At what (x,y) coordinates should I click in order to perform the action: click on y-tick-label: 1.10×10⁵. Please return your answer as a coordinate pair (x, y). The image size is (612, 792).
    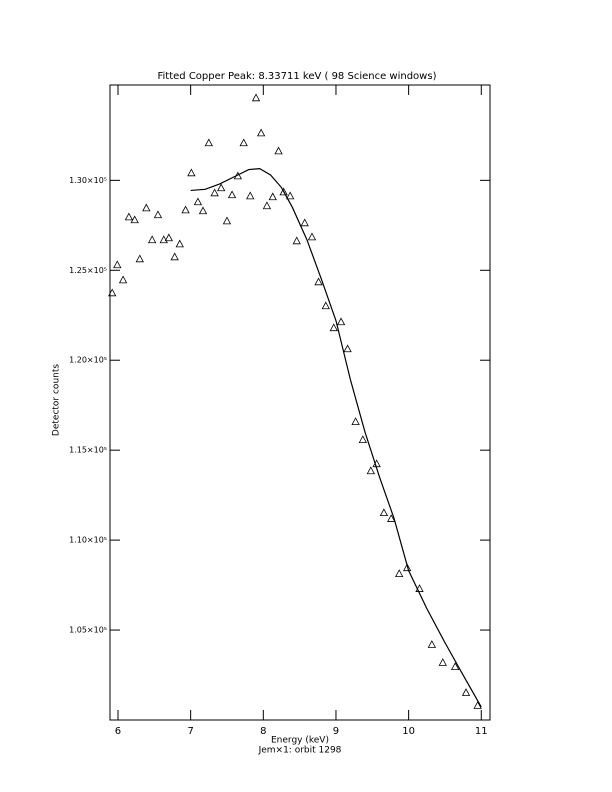
    Looking at the image, I should click on (88, 540).